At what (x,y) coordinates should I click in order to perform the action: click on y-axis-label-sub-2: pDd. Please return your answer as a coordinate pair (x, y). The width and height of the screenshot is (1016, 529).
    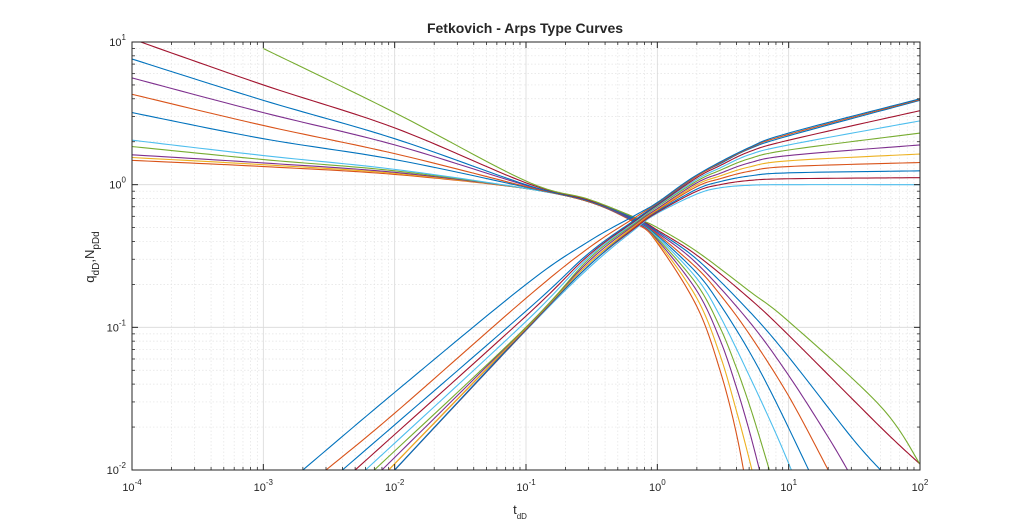
    Looking at the image, I should click on (96, 240).